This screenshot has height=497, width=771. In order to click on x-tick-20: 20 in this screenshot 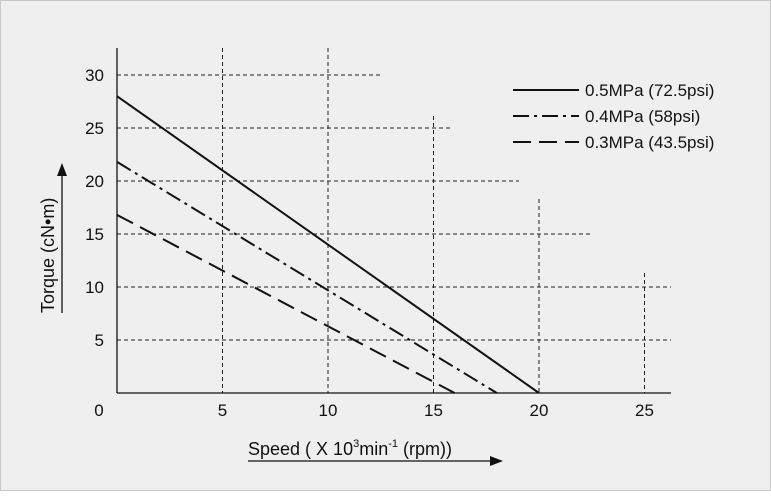, I will do `click(539, 410)`.